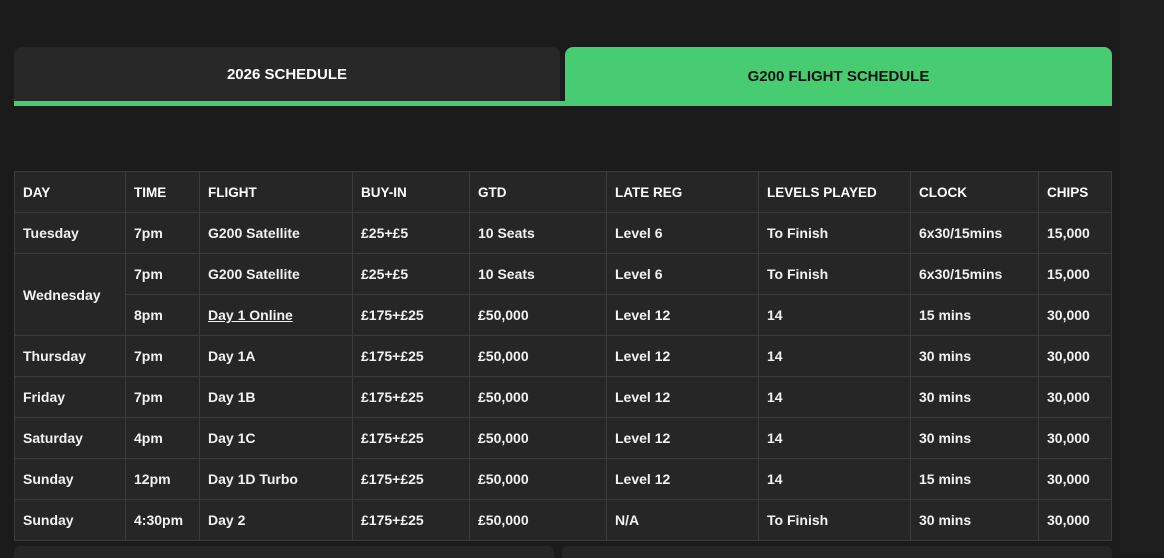 Image resolution: width=1164 pixels, height=558 pixels. What do you see at coordinates (162, 192) in the screenshot?
I see `column-header: TIME` at bounding box center [162, 192].